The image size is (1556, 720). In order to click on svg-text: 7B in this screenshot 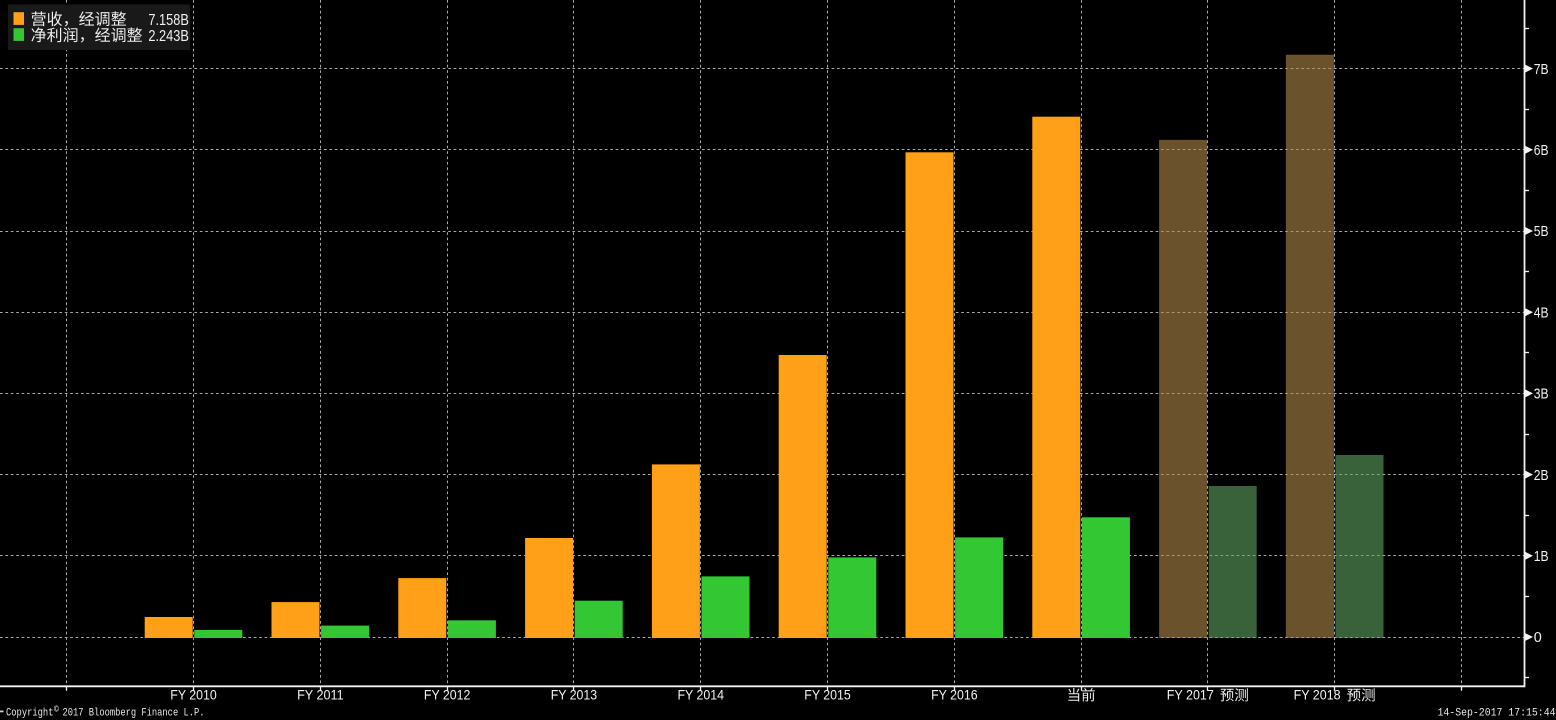, I will do `click(1541, 70)`.